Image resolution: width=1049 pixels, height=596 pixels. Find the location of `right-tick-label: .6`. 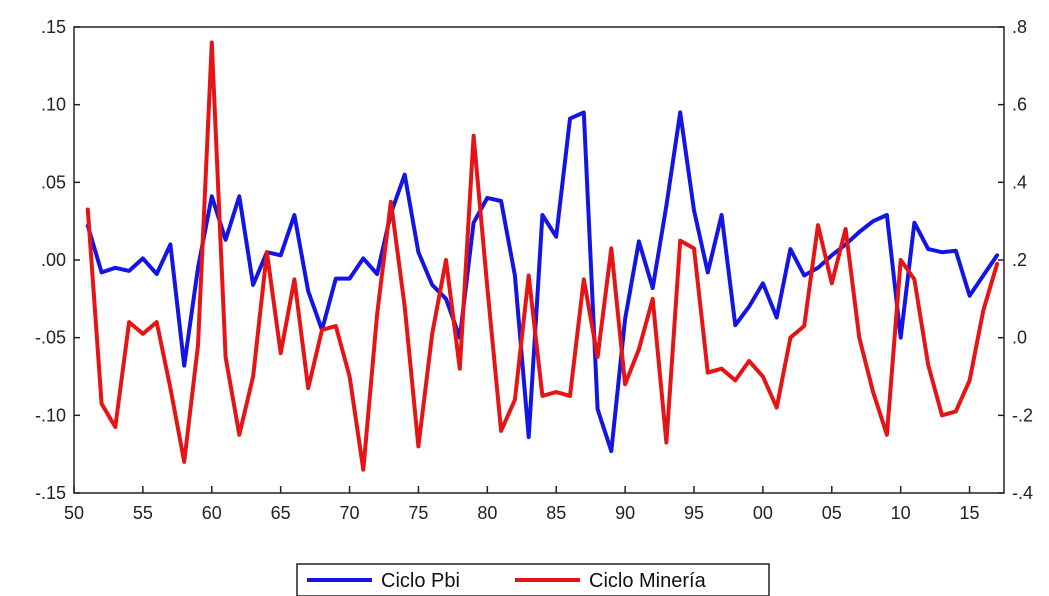

right-tick-label: .6 is located at coordinates (1019, 105).